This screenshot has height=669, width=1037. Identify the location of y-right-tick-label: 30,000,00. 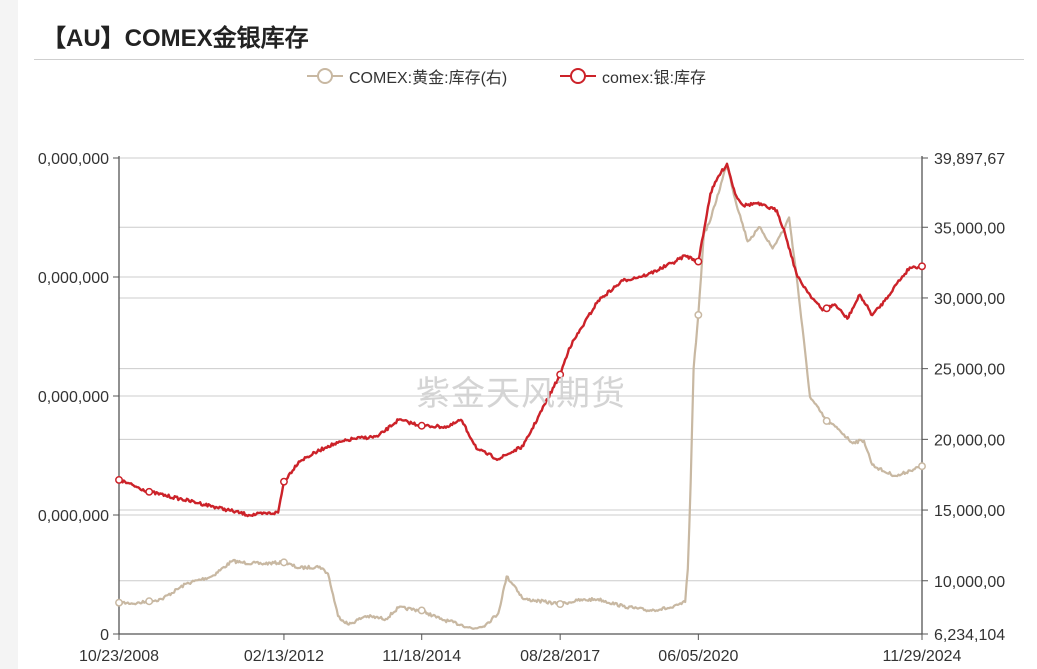
(969, 299).